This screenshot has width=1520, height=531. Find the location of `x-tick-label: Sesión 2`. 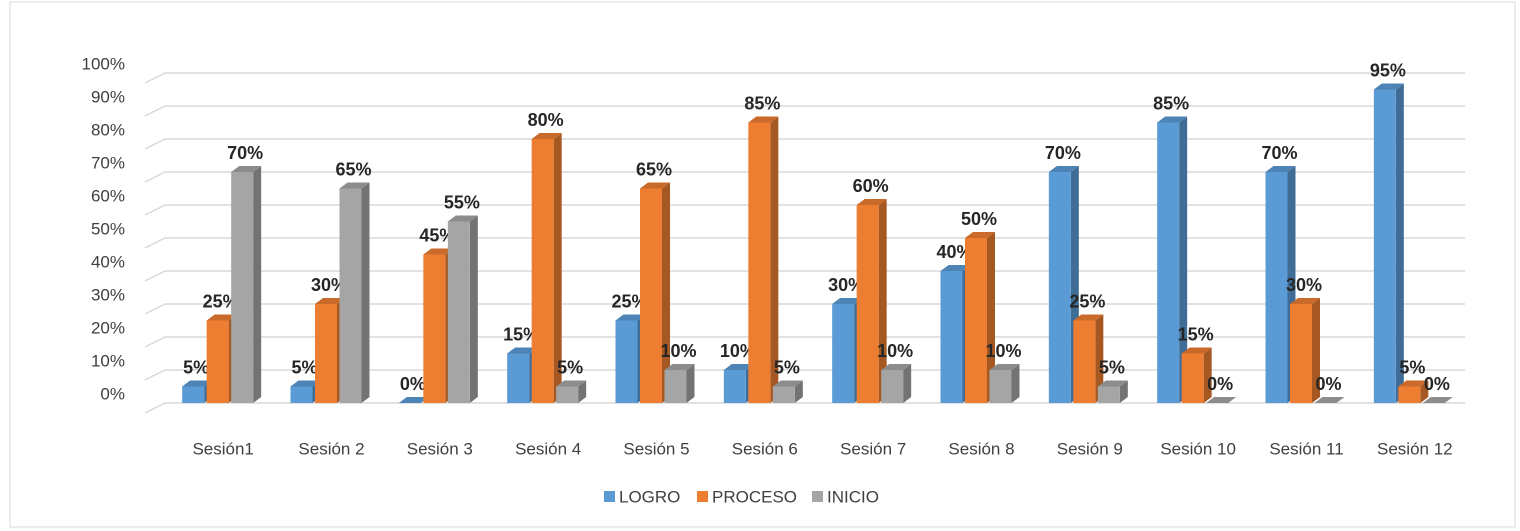

x-tick-label: Sesión 2 is located at coordinates (331, 448).